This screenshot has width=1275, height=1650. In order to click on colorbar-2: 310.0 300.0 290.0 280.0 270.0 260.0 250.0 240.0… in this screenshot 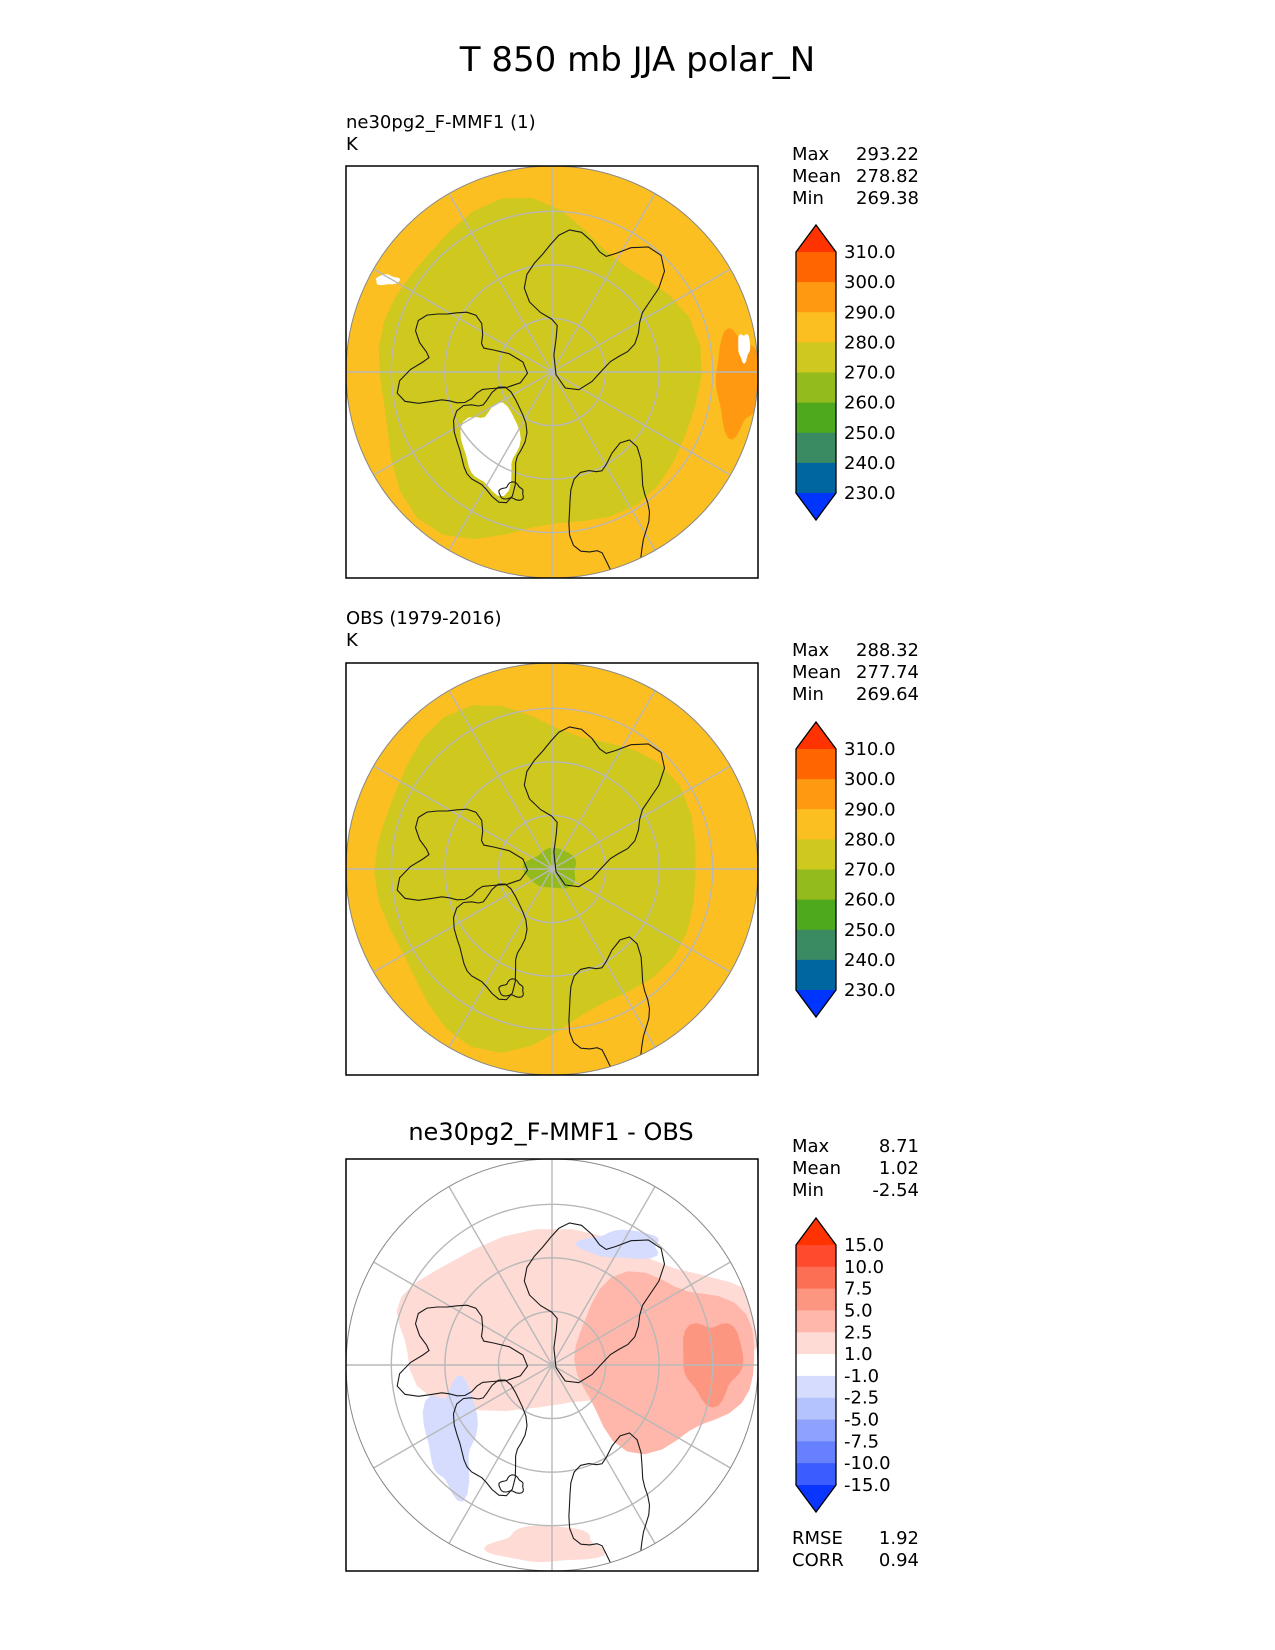, I will do `click(845, 869)`.